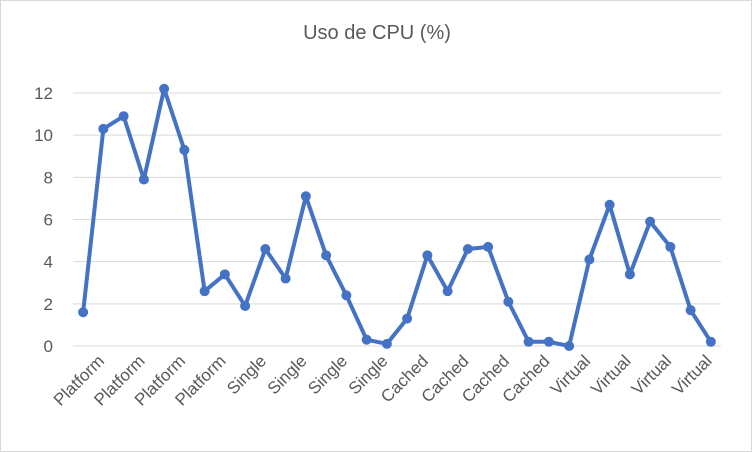 This screenshot has width=752, height=453. Describe the element at coordinates (43, 93) in the screenshot. I see `y-tick-label: 12` at that location.